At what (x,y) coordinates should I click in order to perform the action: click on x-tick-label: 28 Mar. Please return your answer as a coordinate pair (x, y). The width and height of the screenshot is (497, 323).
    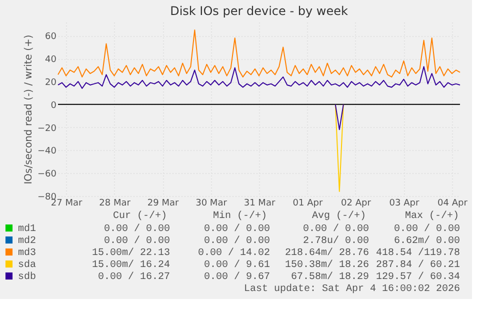
    Looking at the image, I should click on (115, 203).